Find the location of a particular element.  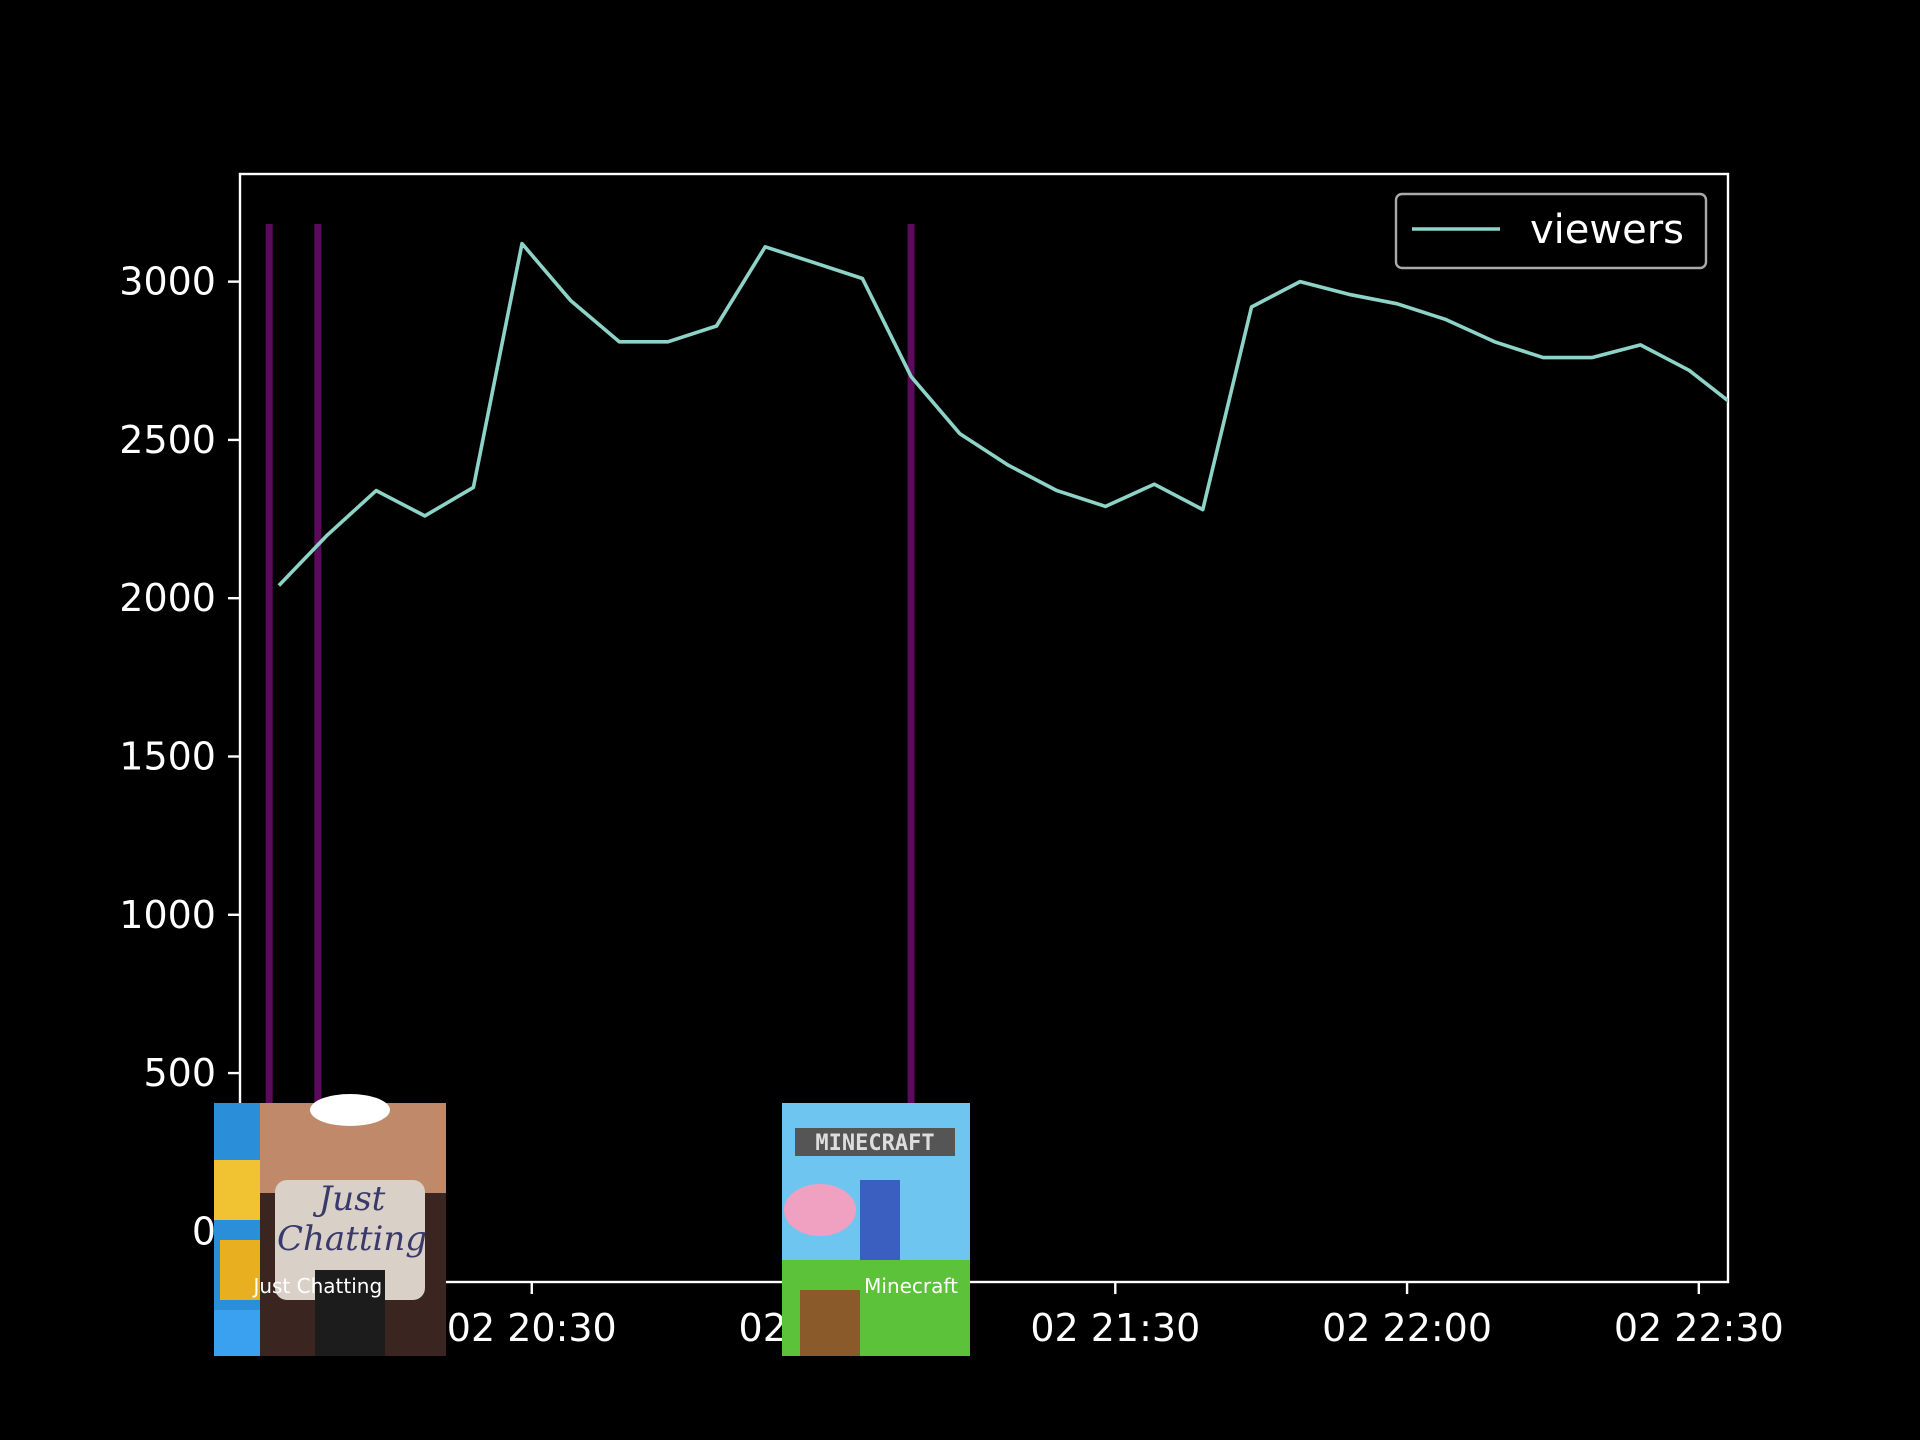

y-tick-label-3: 1500 is located at coordinates (167, 756).